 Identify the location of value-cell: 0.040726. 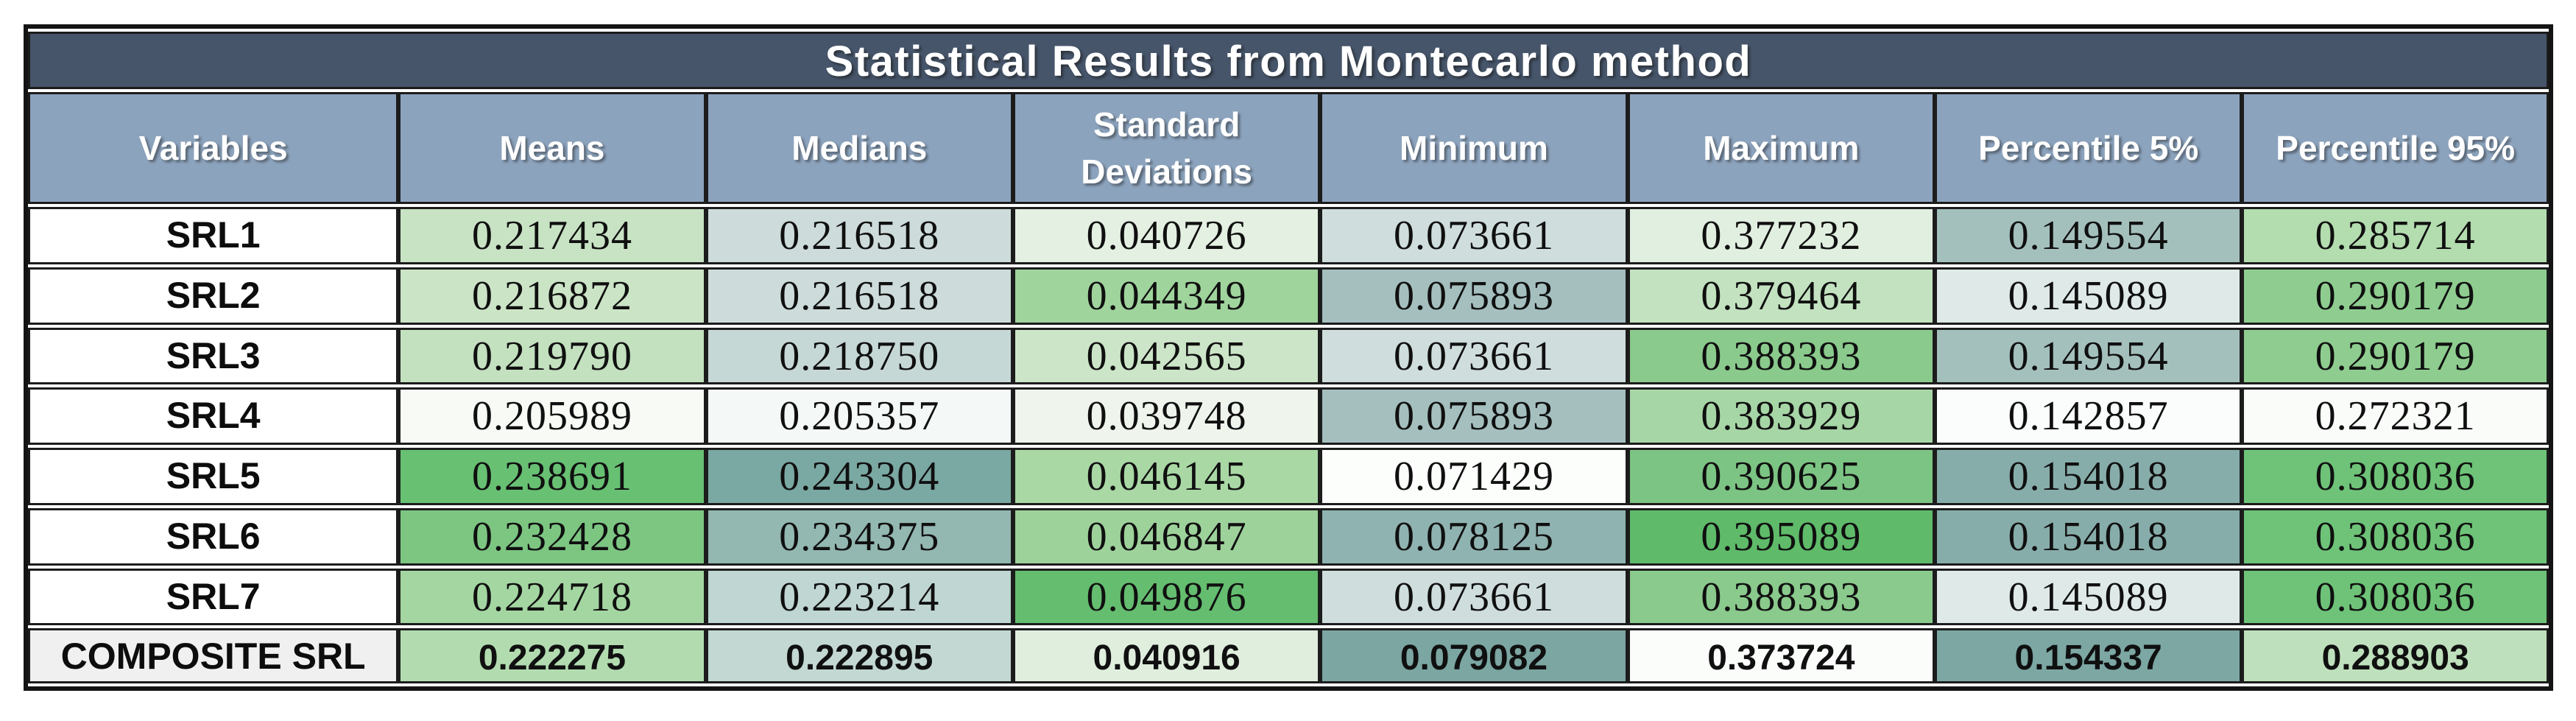
(1166, 236).